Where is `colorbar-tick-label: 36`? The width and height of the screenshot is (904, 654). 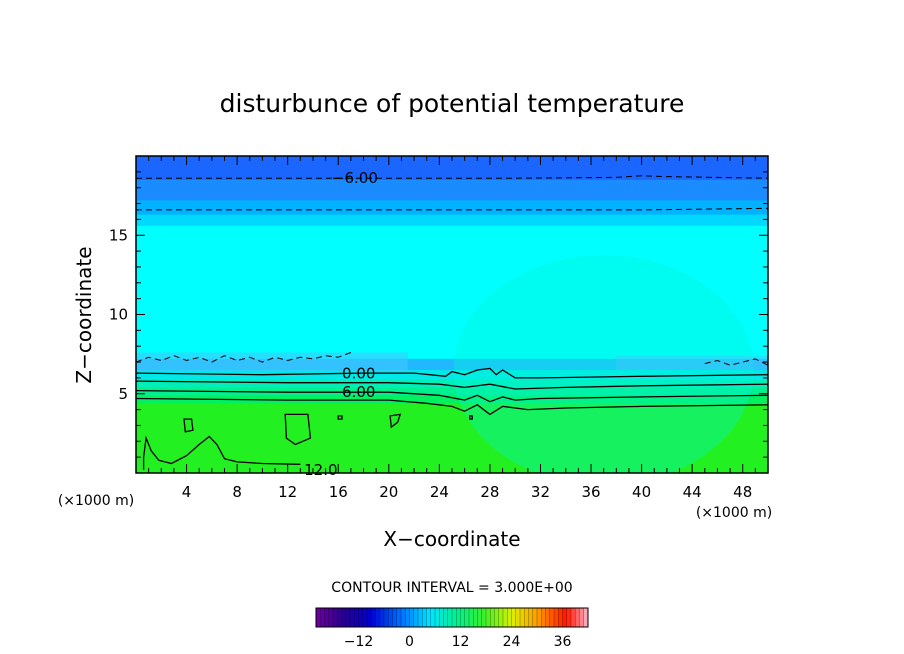 colorbar-tick-label: 36 is located at coordinates (563, 642).